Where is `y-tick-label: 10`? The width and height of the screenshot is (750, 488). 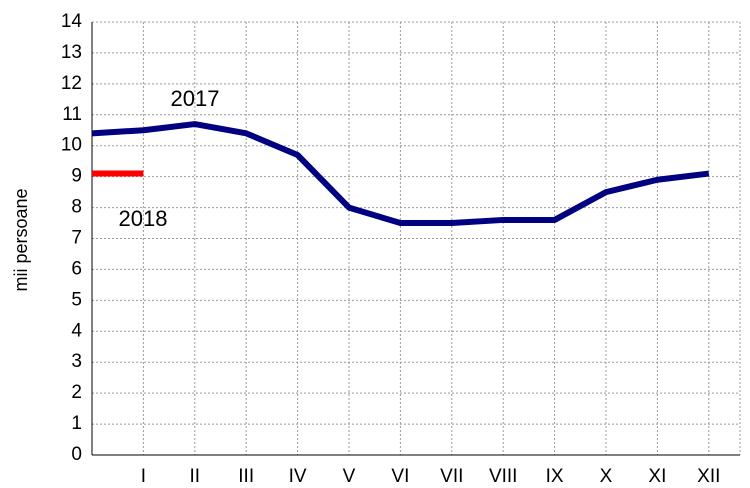 y-tick-label: 10 is located at coordinates (71, 145).